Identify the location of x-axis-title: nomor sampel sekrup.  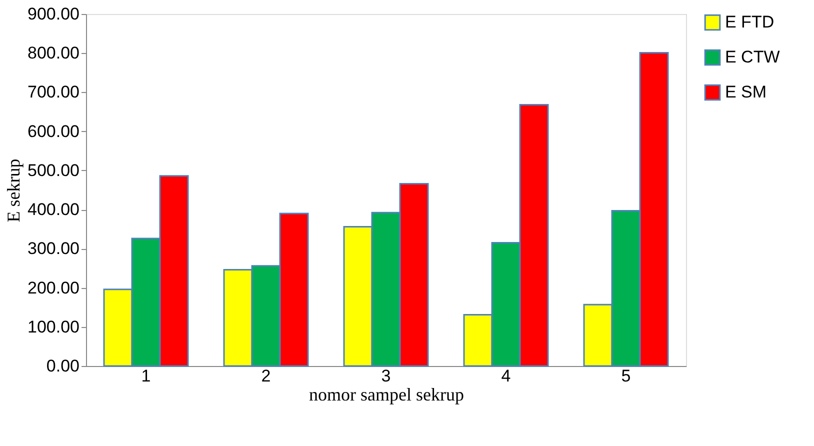
(386, 394).